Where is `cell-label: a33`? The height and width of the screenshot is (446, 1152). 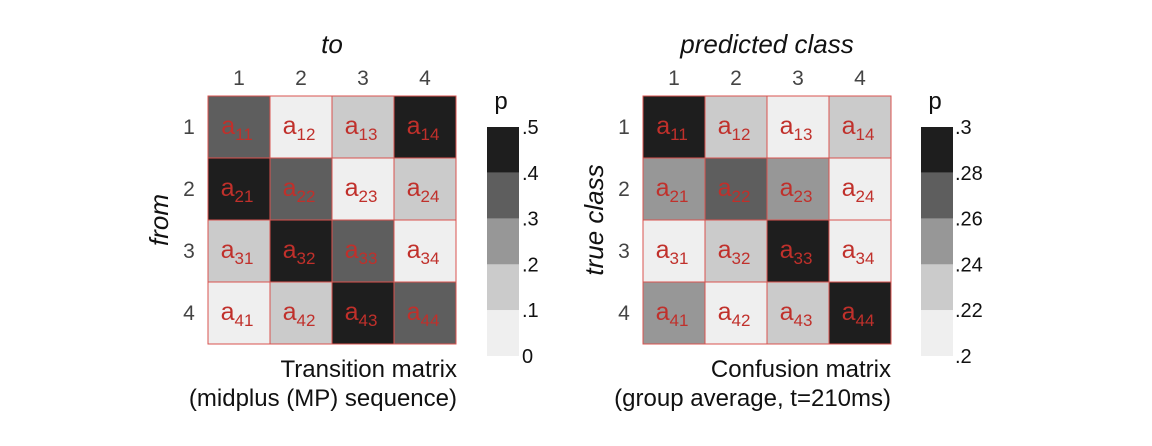 cell-label: a33 is located at coordinates (361, 252).